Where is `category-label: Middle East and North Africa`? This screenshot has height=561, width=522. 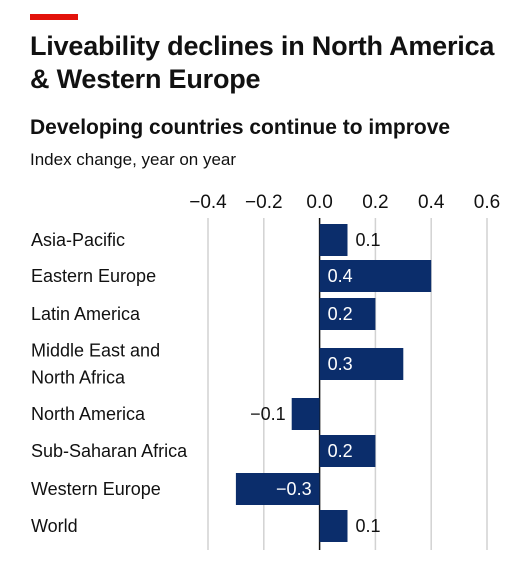
category-label: Middle East and North Africa is located at coordinates (95, 364).